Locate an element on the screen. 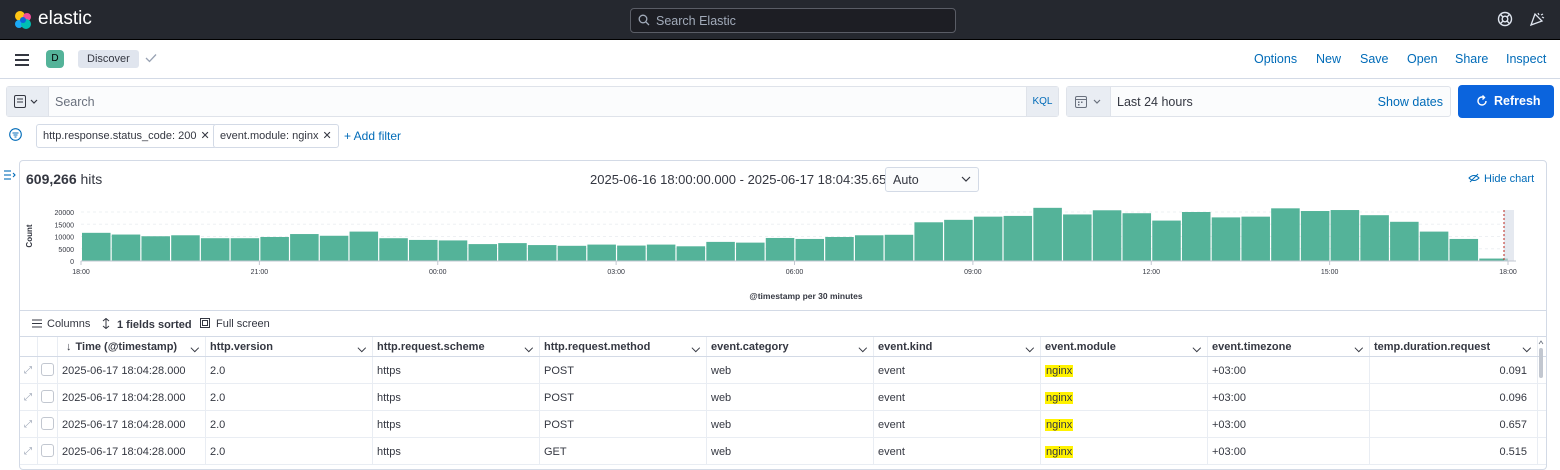 The height and width of the screenshot is (470, 1560). brand-name: elastic is located at coordinates (65, 18).